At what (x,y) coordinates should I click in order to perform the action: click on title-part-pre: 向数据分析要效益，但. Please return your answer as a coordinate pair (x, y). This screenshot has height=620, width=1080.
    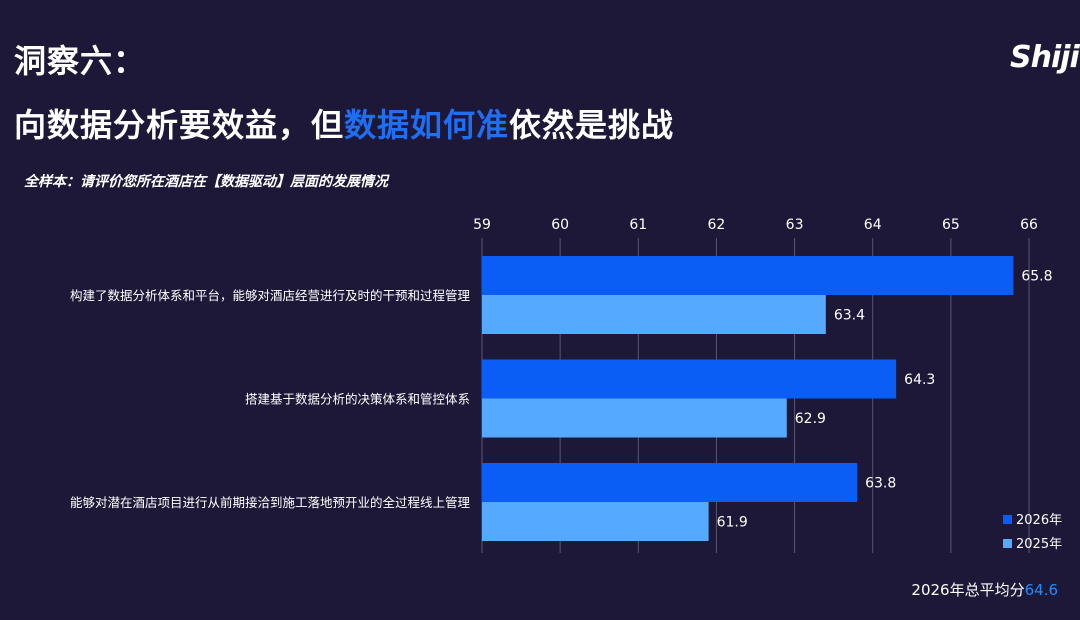
    Looking at the image, I should click on (179, 125).